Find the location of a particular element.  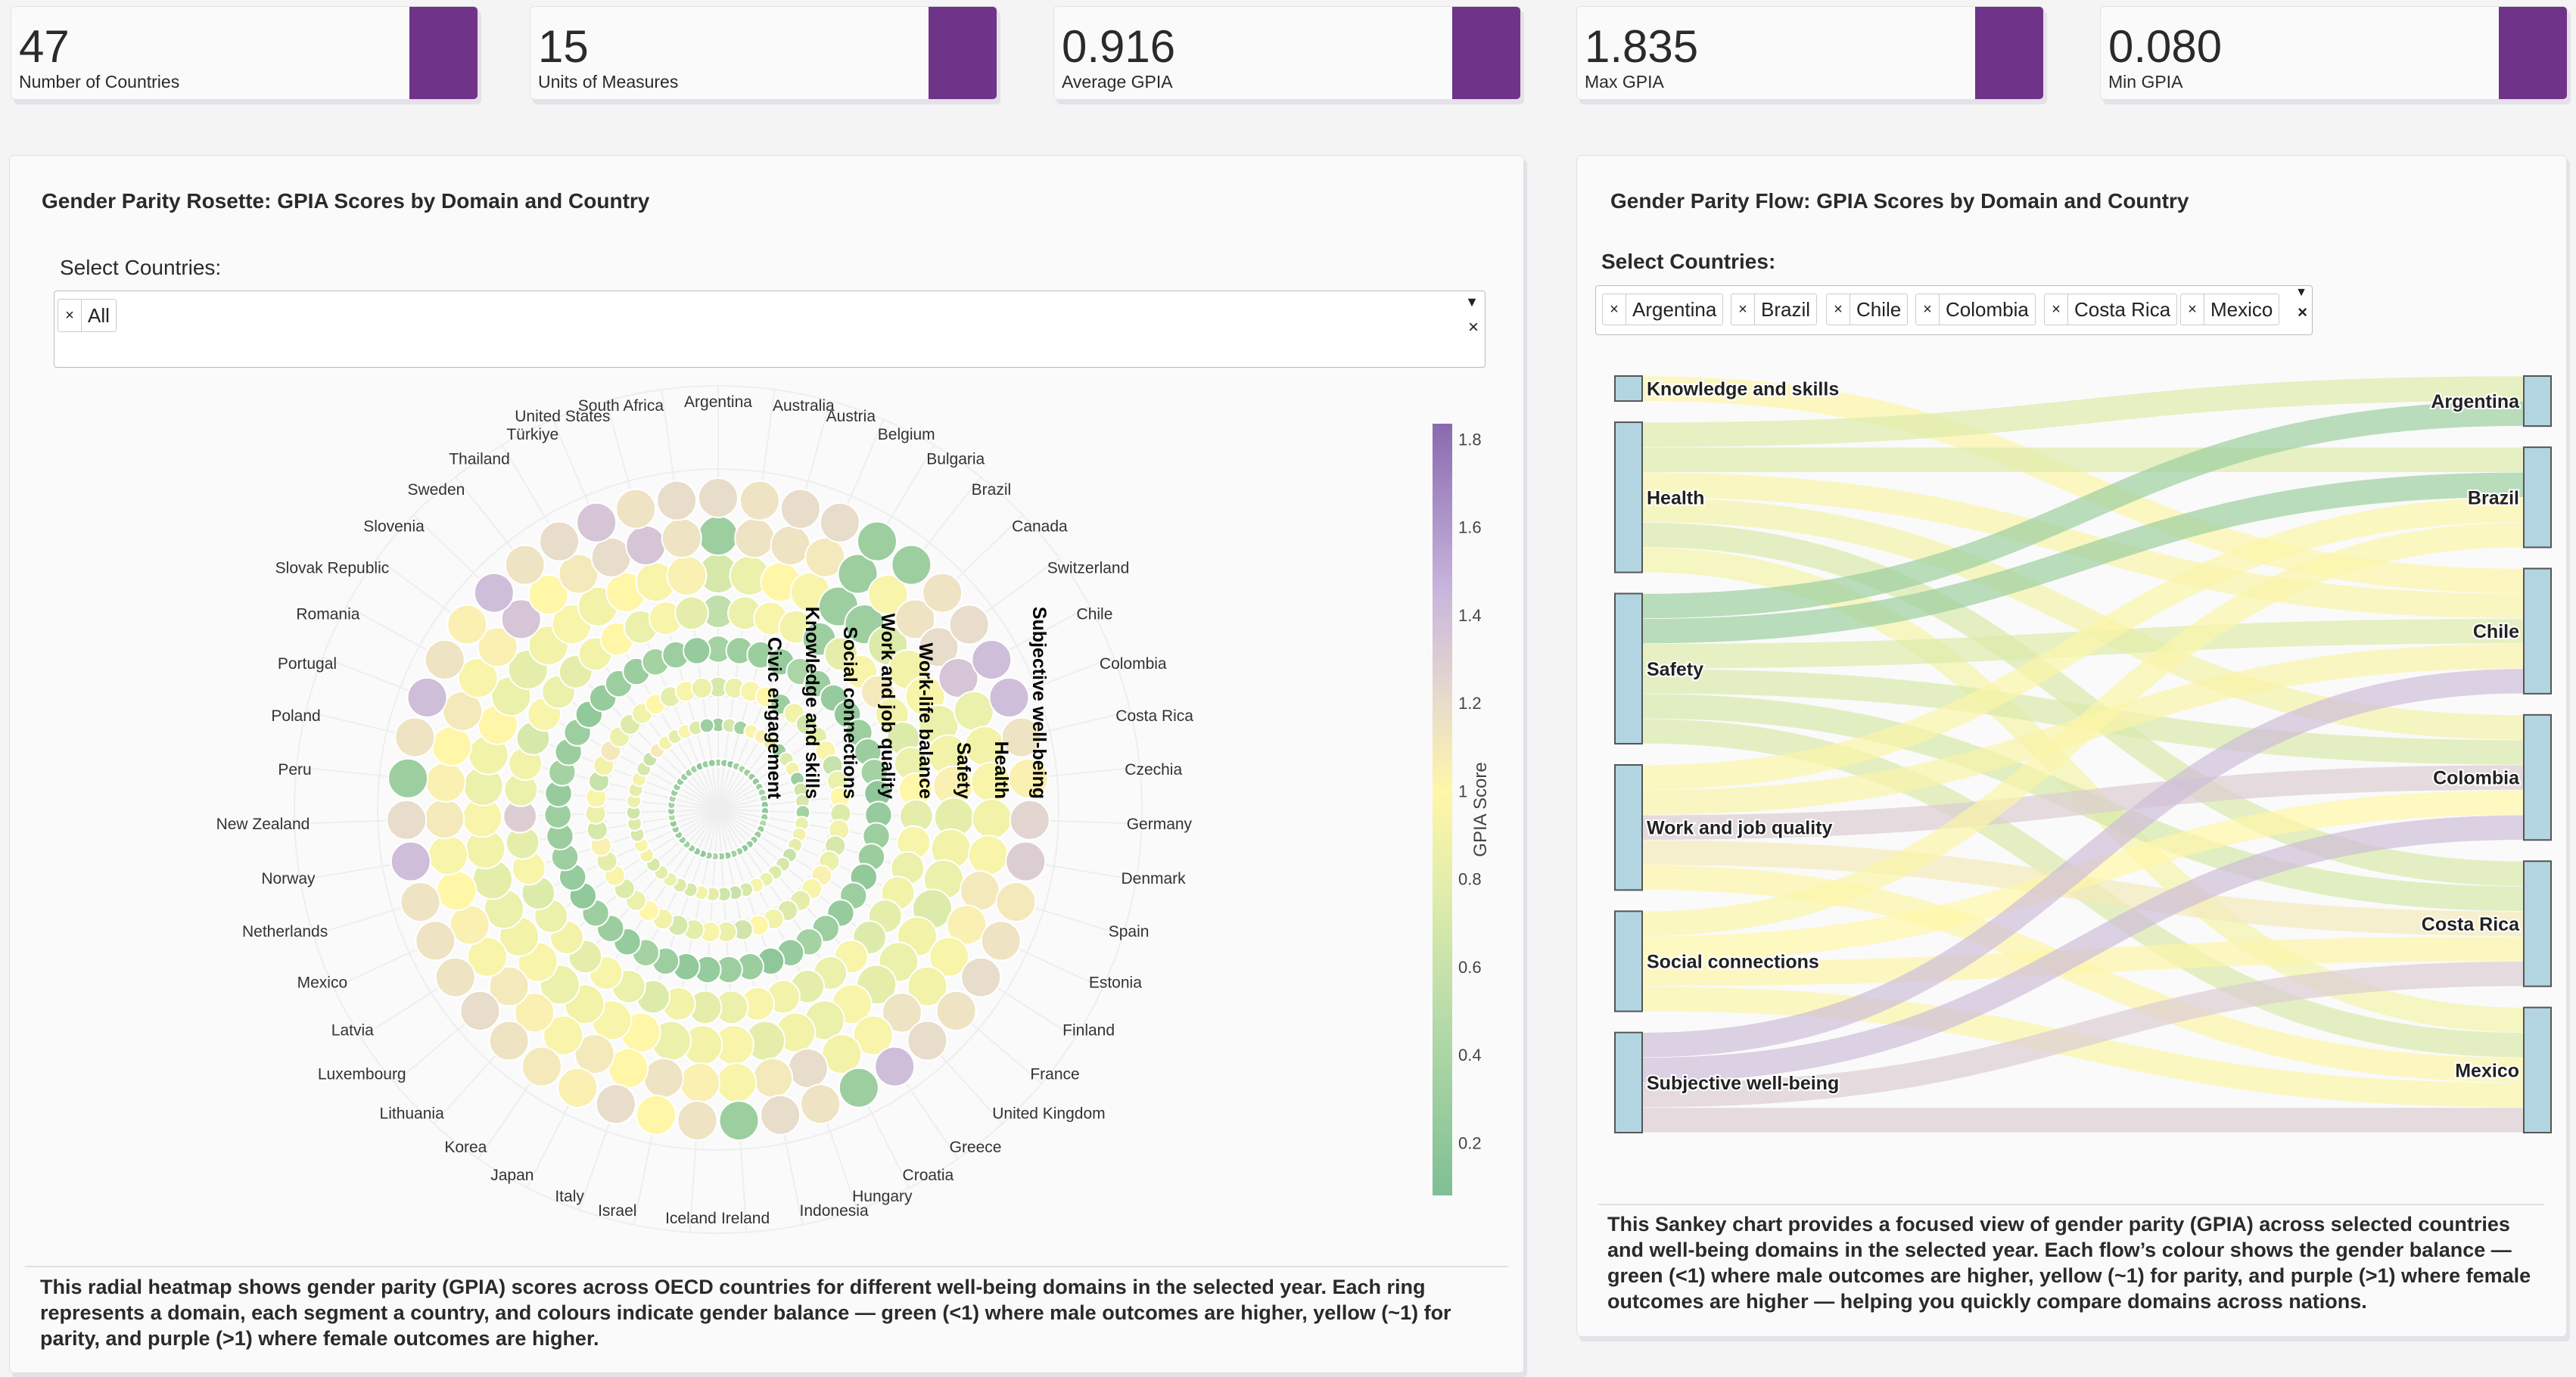

tag-label: Costa Rica is located at coordinates (2122, 309).